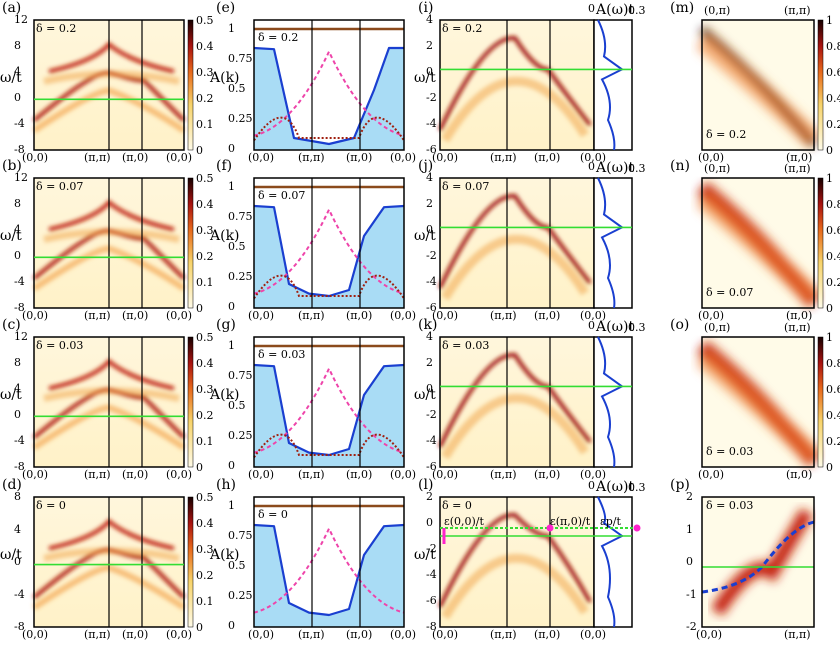 The width and height of the screenshot is (840, 651). I want to click on map-corner: (0,π), so click(717, 327).